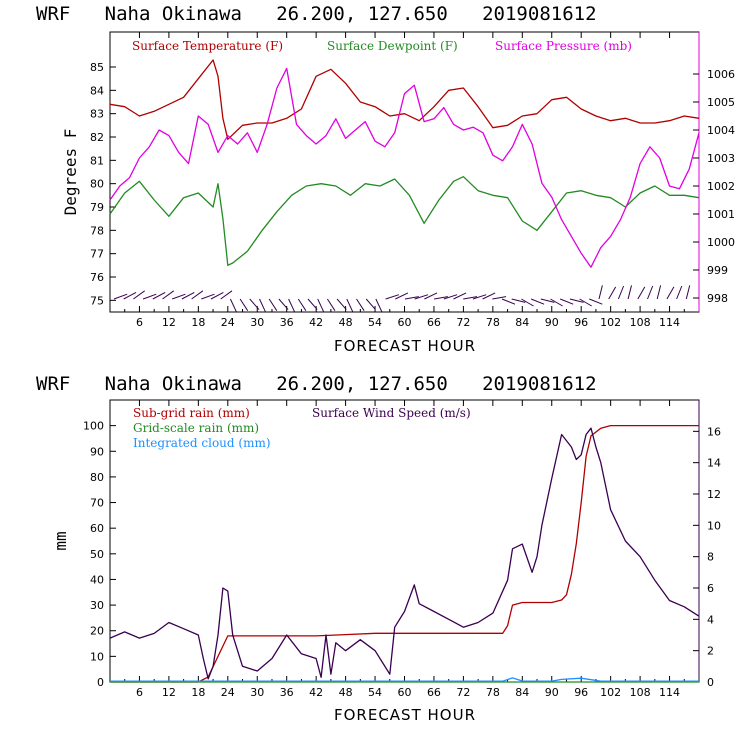 The width and height of the screenshot is (740, 740). I want to click on x-tick-label: 24, so click(228, 692).